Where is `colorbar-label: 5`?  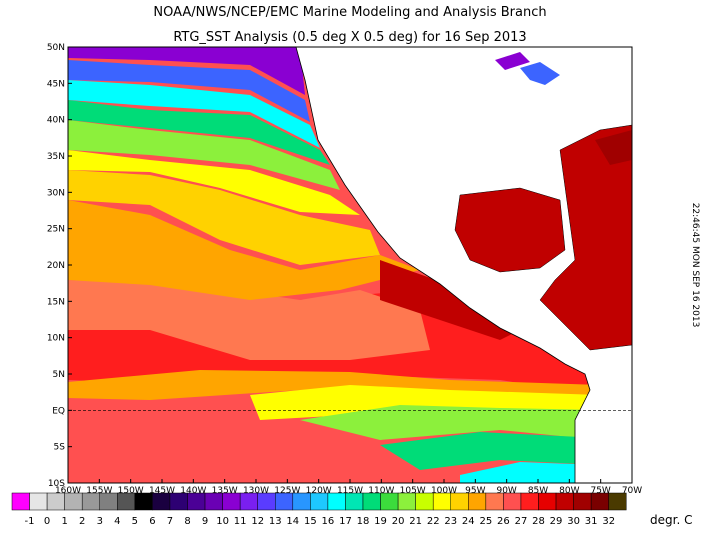 colorbar-label: 5 is located at coordinates (135, 521).